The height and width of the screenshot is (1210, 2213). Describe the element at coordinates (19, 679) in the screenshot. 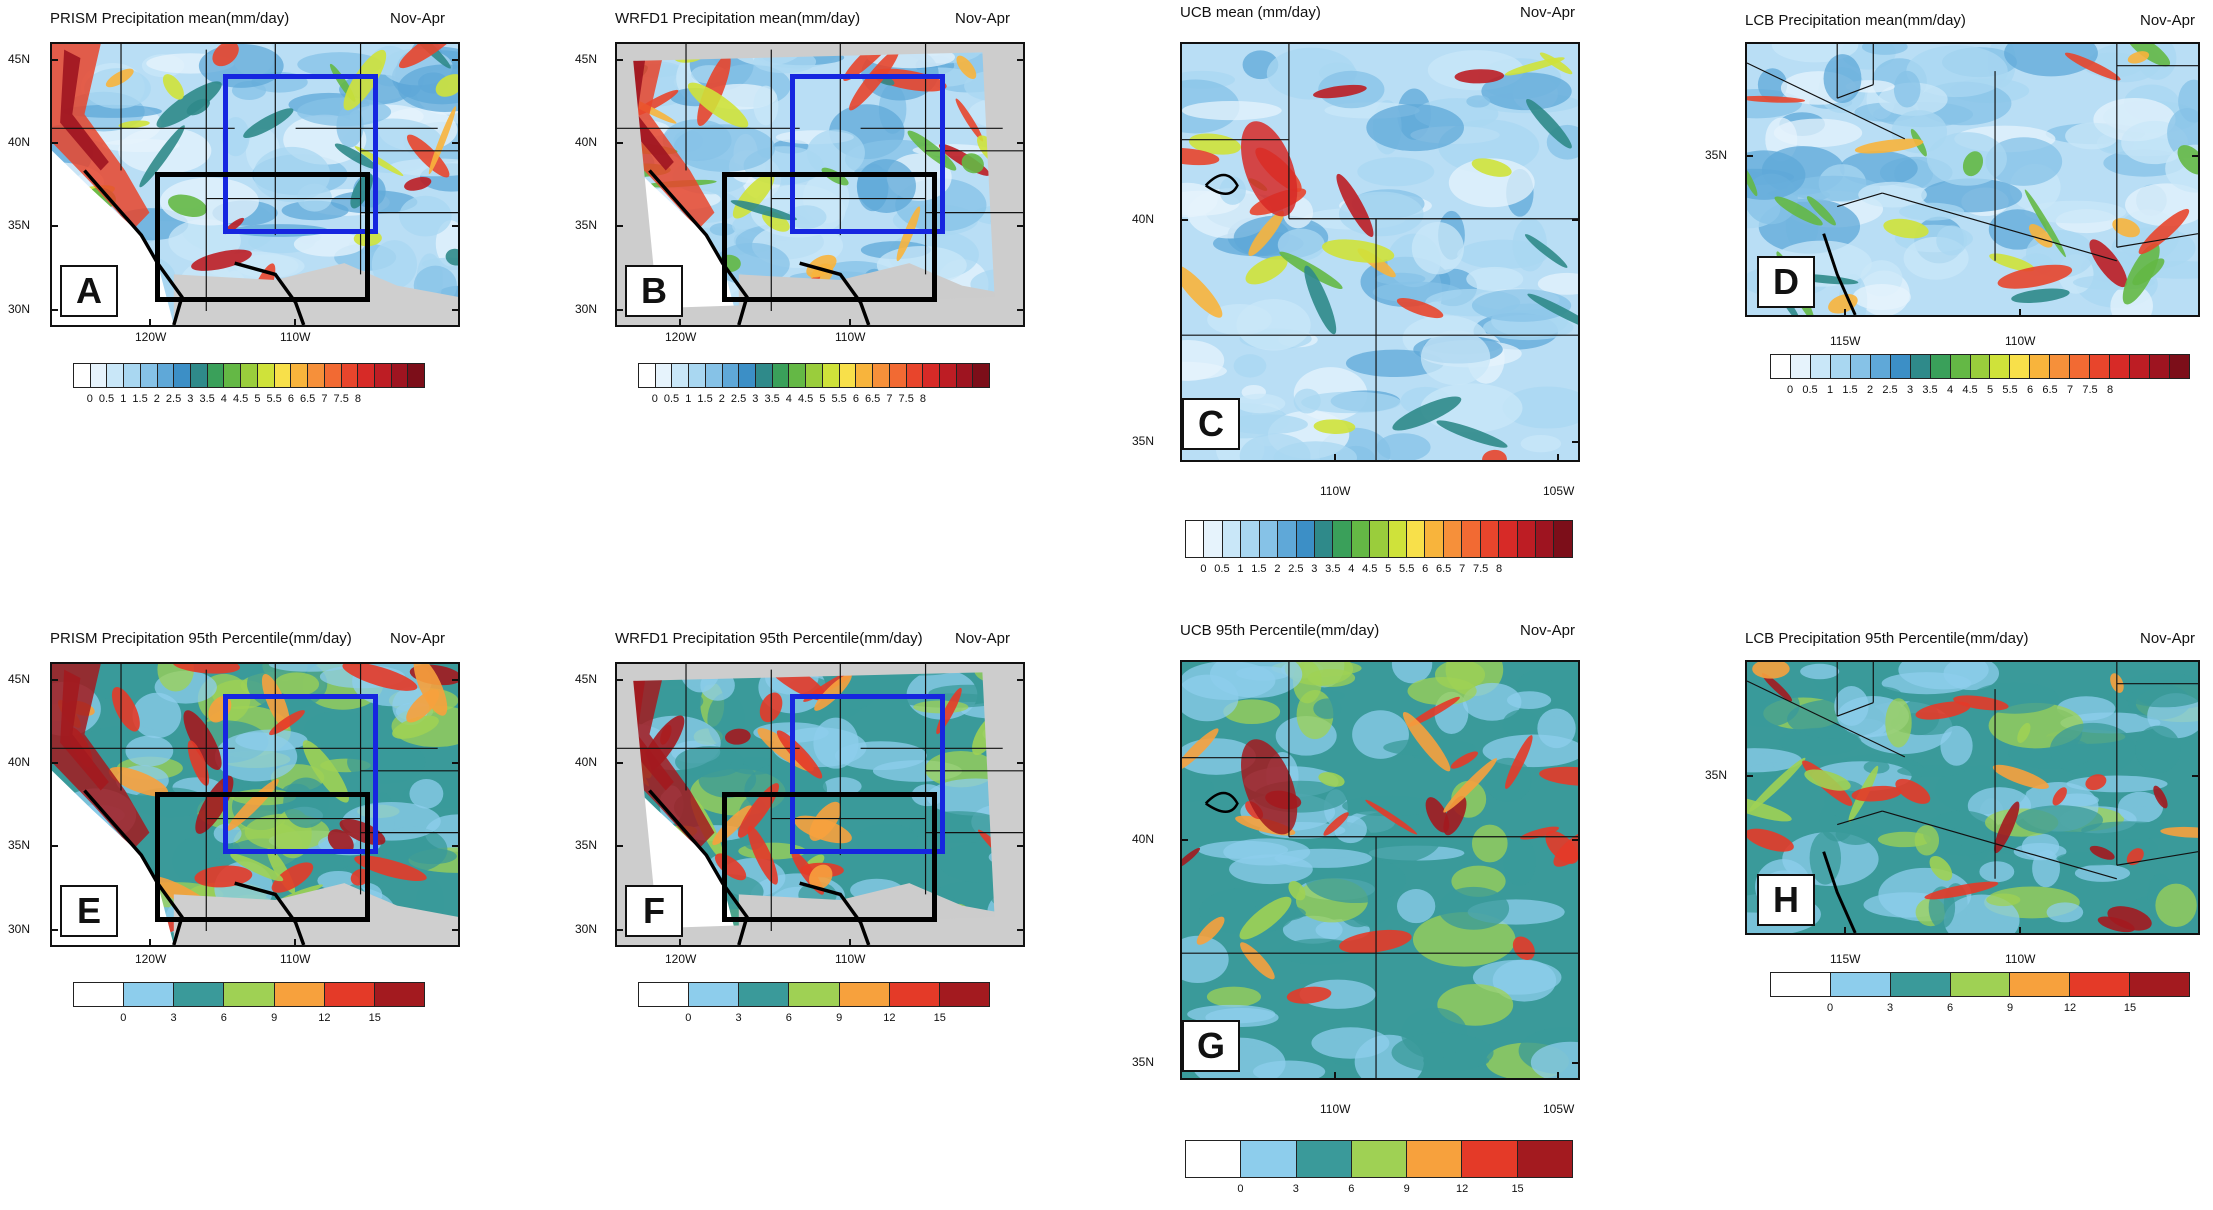

I see `y-tick-label: 45N` at that location.